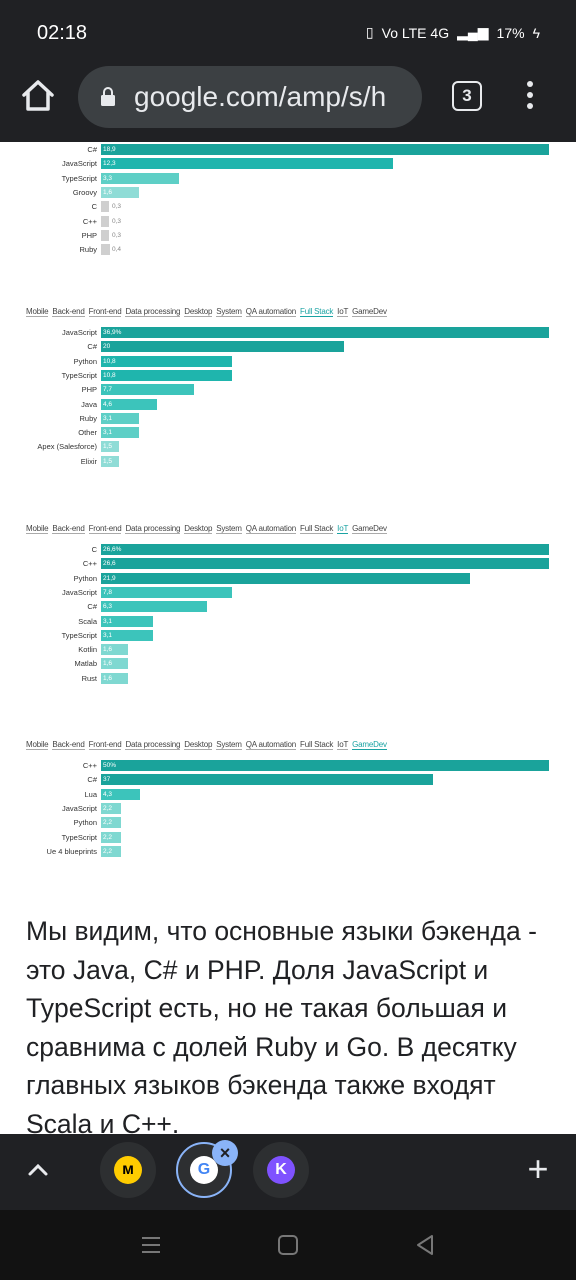 The image size is (576, 1280). What do you see at coordinates (110, 765) in the screenshot?
I see `bar-value: 50%` at bounding box center [110, 765].